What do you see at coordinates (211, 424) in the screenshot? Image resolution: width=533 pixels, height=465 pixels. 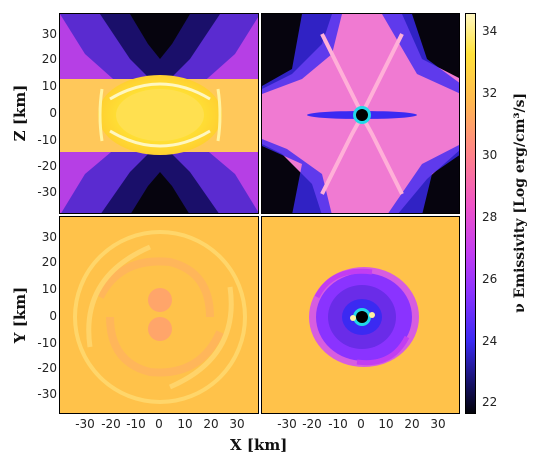 I see `x-tick-left-20: 20` at bounding box center [211, 424].